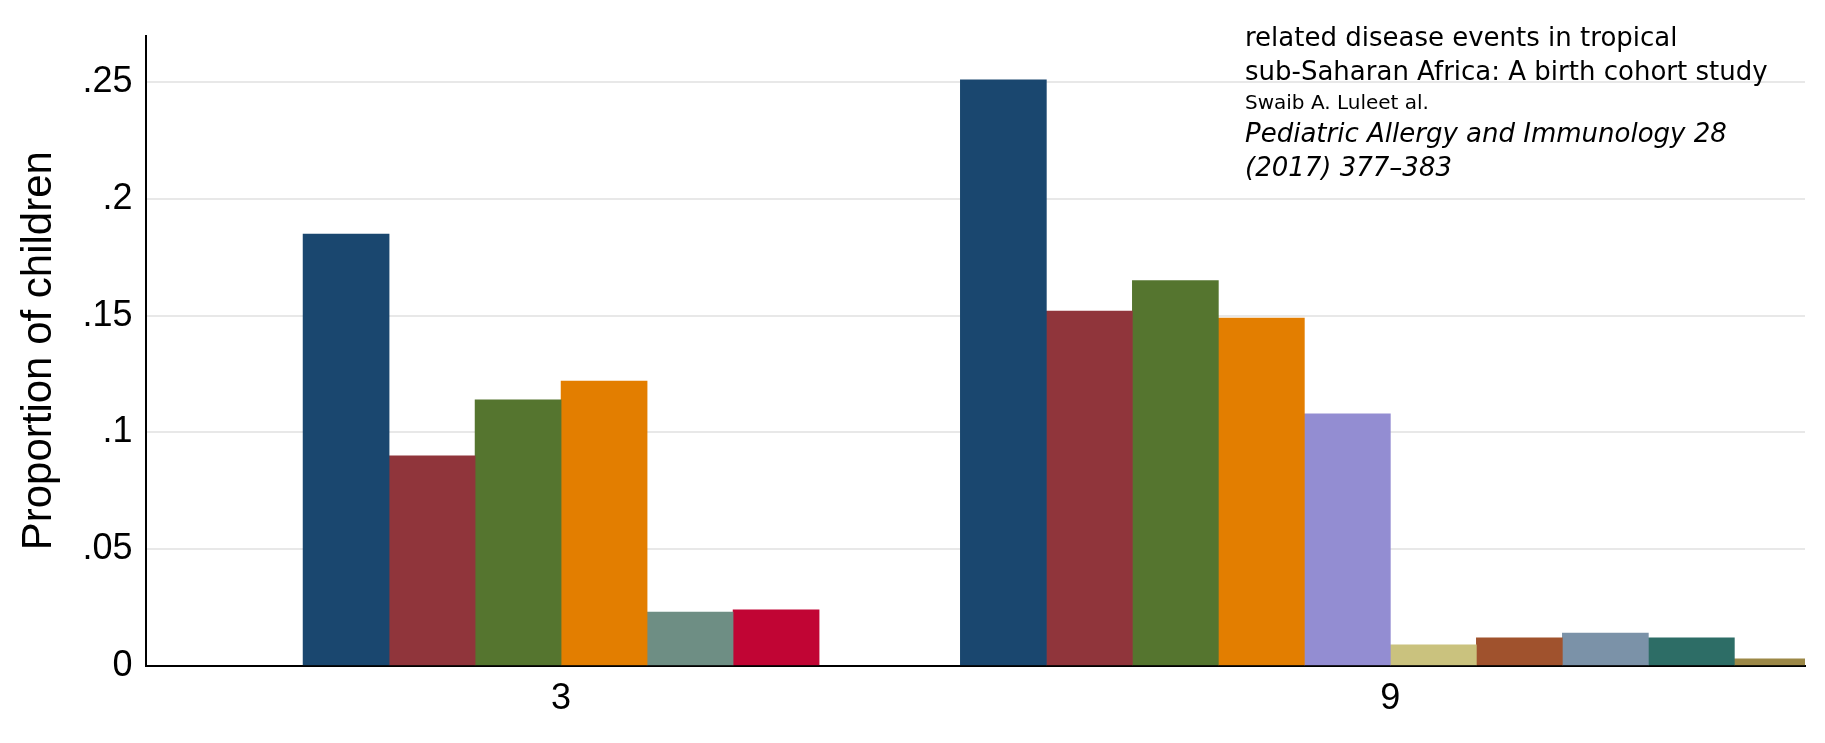 The width and height of the screenshot is (1825, 743). I want to click on annotation: Pediatric Allergy and Immunology 28 (2017) 377–383, so click(1486, 149).